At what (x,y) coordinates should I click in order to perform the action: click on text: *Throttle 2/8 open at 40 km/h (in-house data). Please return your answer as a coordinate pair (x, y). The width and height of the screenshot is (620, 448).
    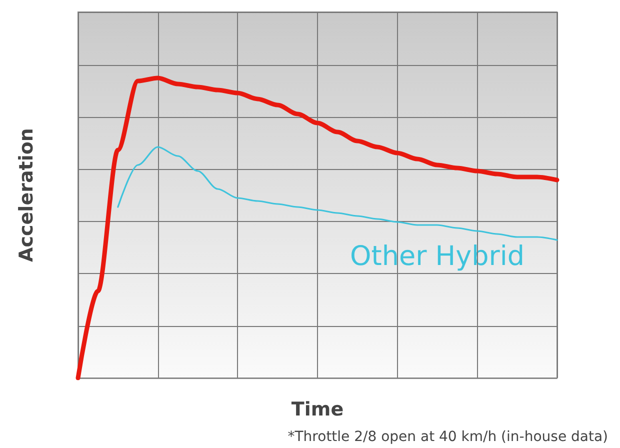
    Looking at the image, I should click on (448, 437).